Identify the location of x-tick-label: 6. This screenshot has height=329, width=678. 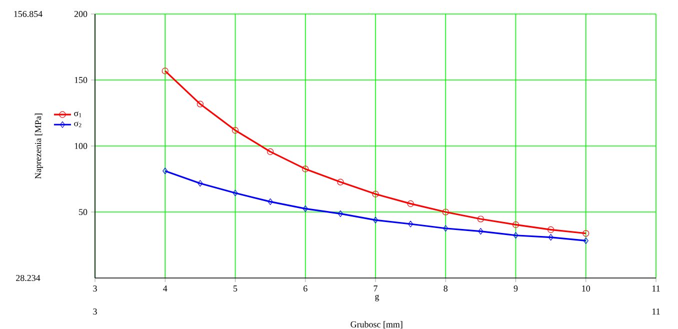
(306, 289).